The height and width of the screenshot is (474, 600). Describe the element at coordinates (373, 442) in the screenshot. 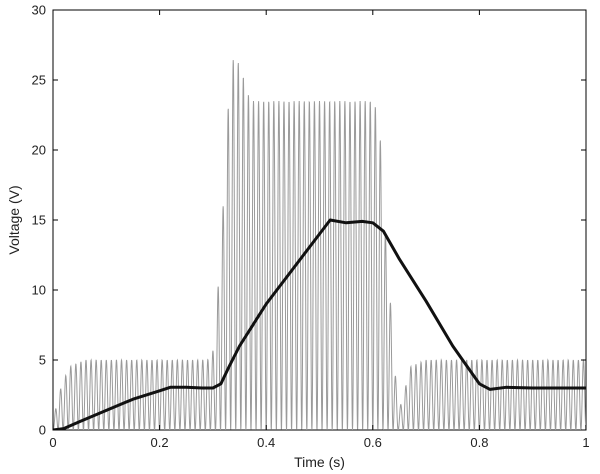

I see `x-tick-label: 0.6` at that location.